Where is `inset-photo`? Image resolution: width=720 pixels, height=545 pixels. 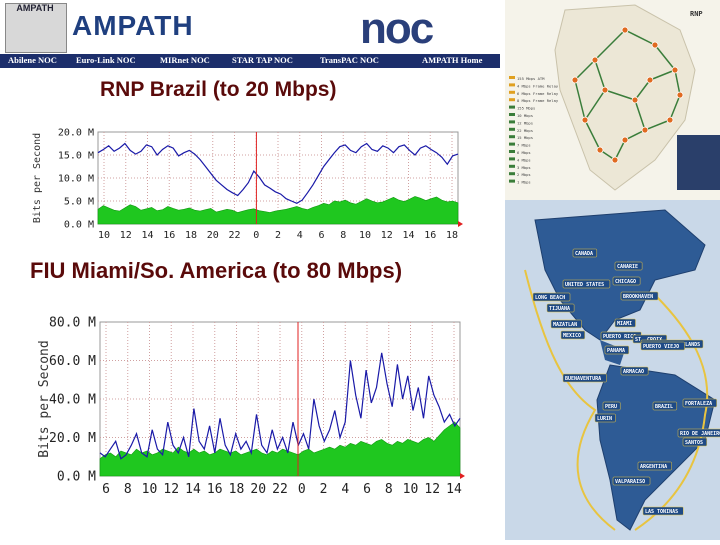 inset-photo is located at coordinates (698, 162).